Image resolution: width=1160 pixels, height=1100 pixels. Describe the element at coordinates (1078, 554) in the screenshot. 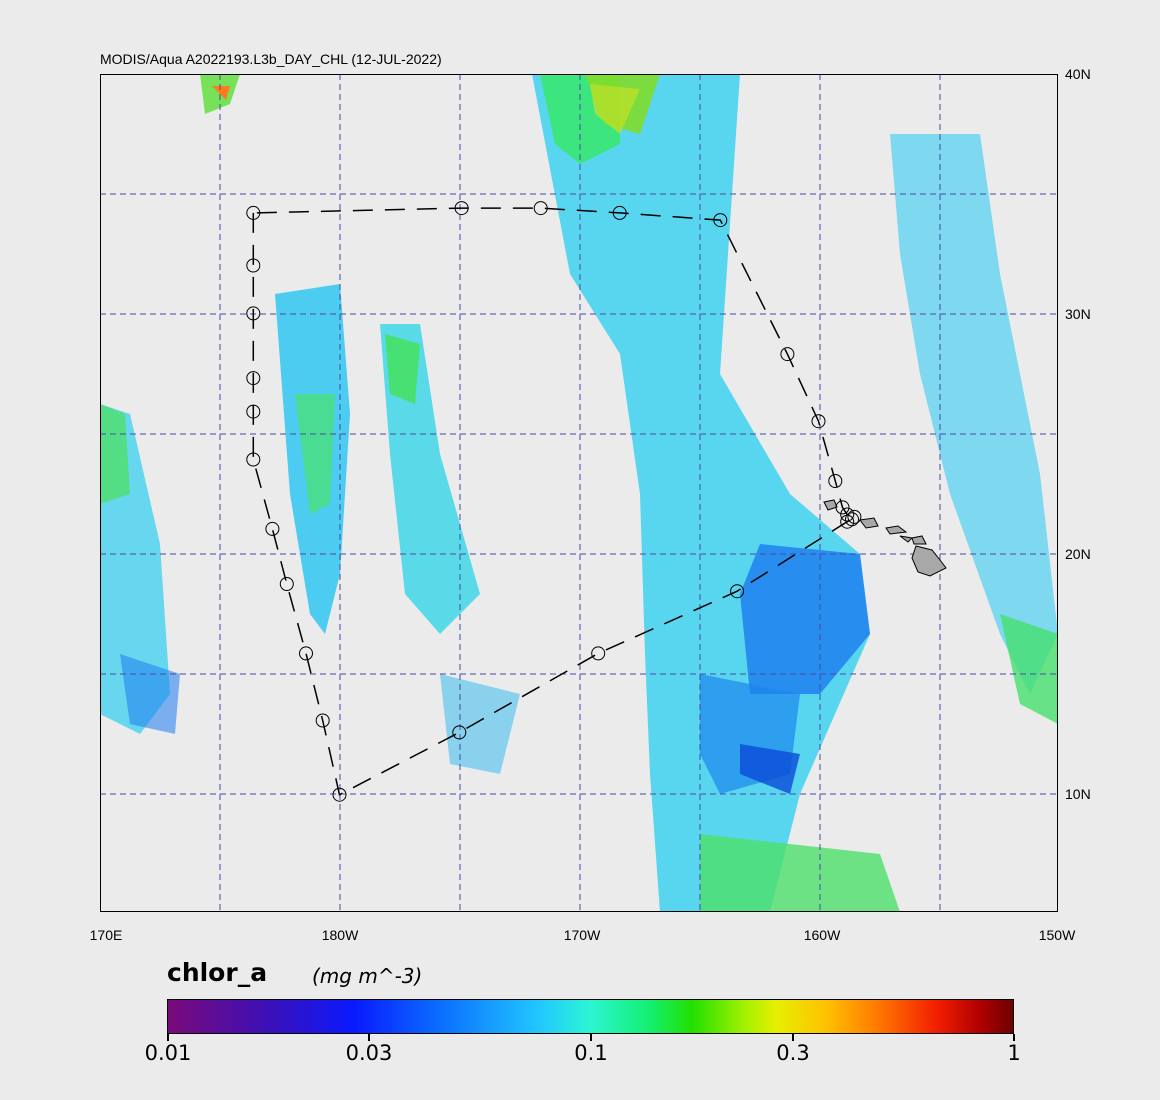

I see `lat-label-20n: 20N` at that location.